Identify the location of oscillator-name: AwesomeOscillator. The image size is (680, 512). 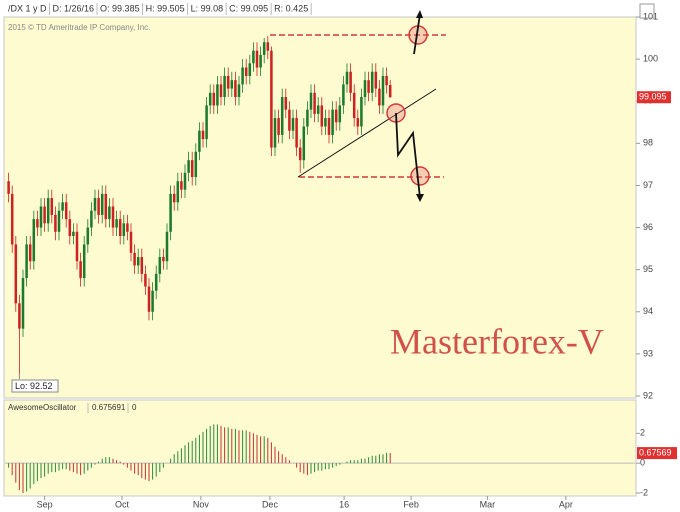
(42, 407).